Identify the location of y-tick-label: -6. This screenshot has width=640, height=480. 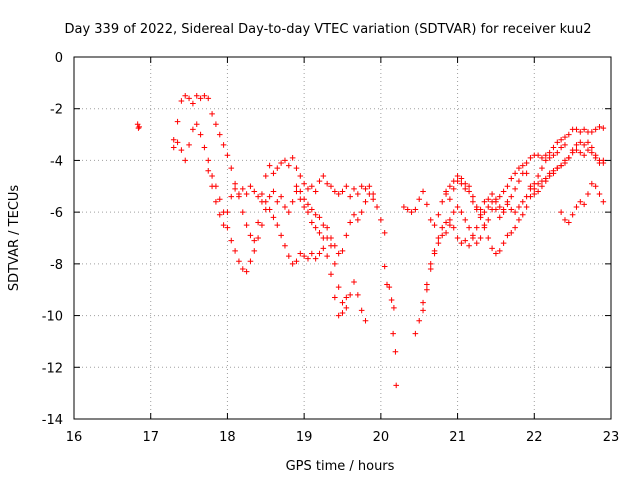
(56, 213).